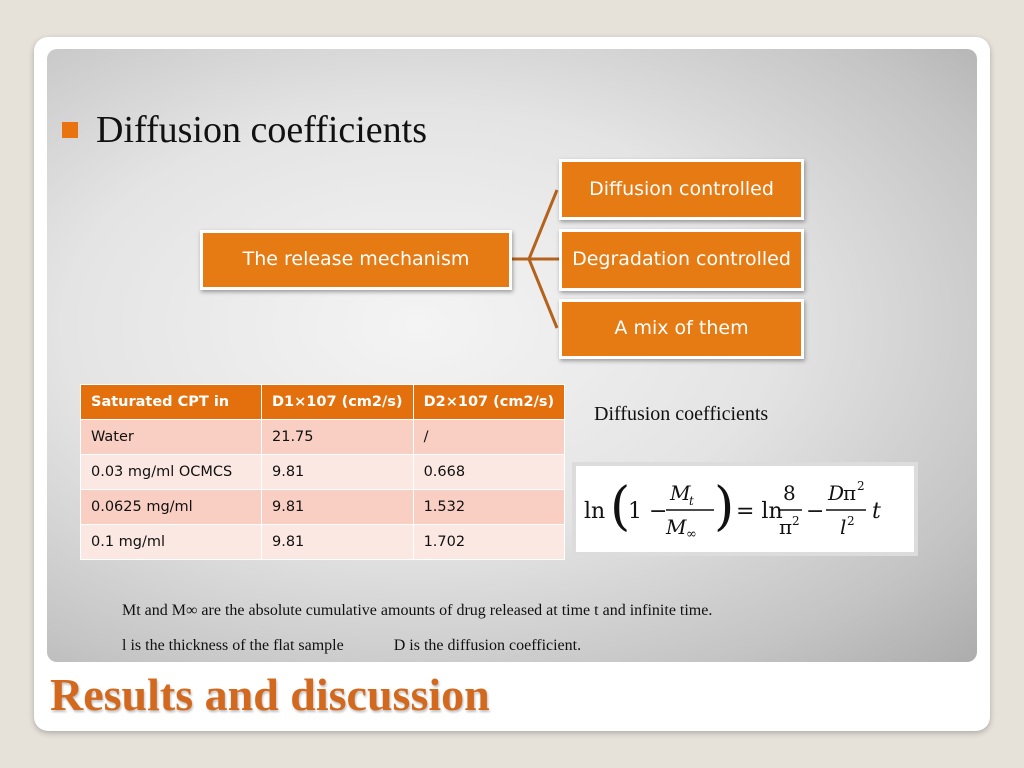 The image size is (1024, 768). I want to click on table-cell: 21.75, so click(337, 437).